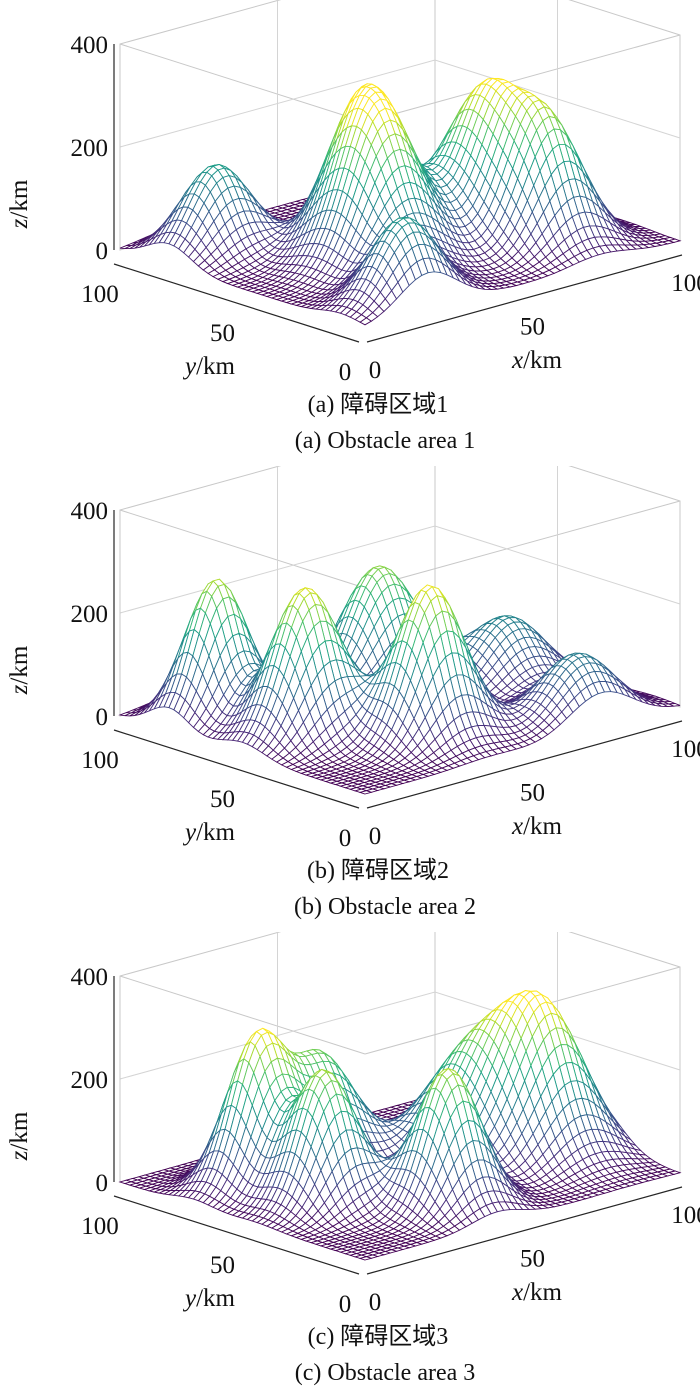  Describe the element at coordinates (378, 404) in the screenshot. I see `caption-cn: (a) 障碍区域1` at that location.